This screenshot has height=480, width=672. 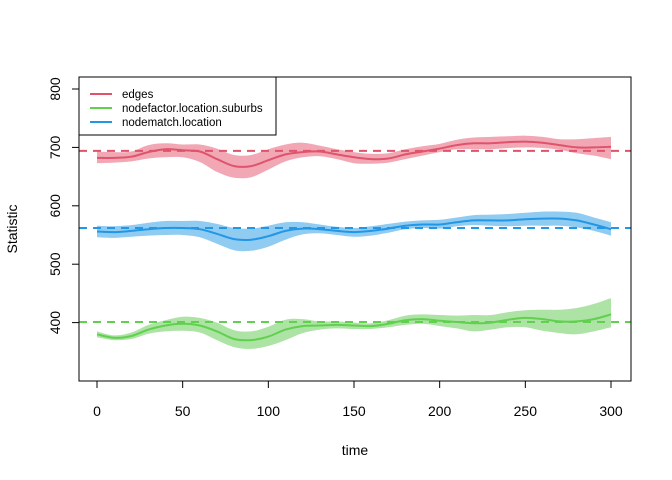 What do you see at coordinates (12, 228) in the screenshot?
I see `y-axis-title: Statistic` at bounding box center [12, 228].